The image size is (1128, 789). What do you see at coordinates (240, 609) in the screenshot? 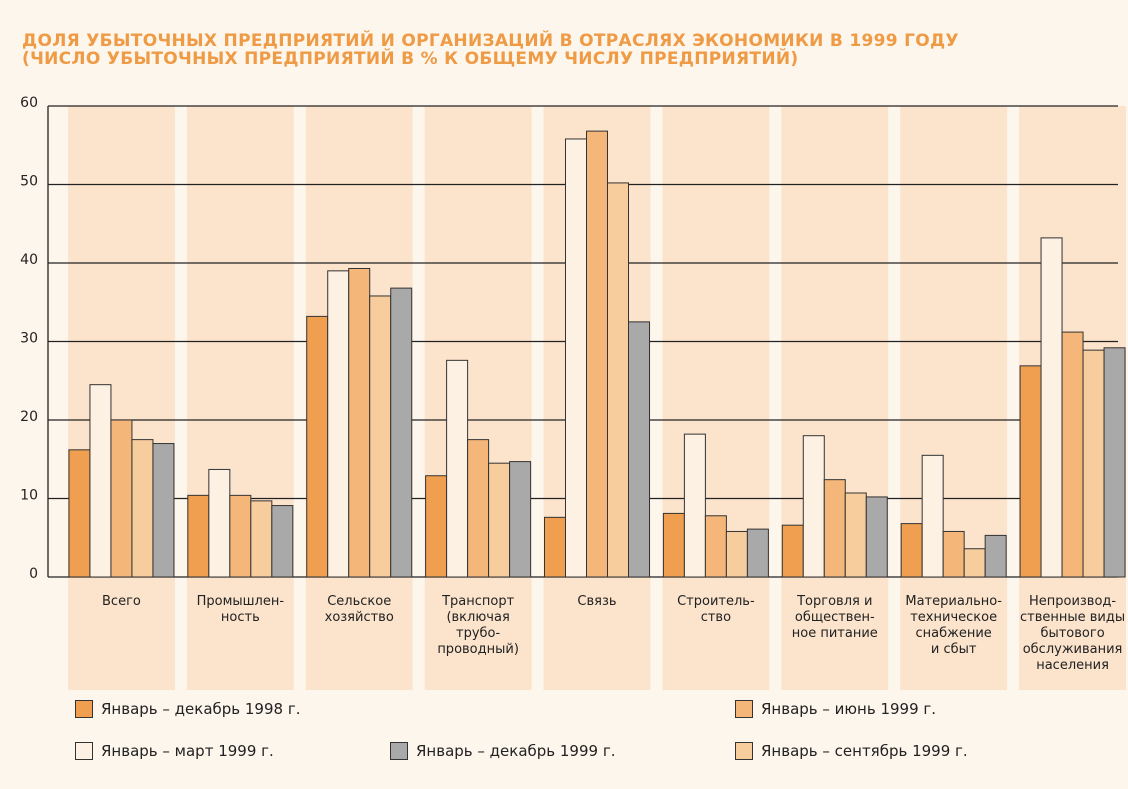
I see `x-tick-label: Промышлен- ность` at bounding box center [240, 609].